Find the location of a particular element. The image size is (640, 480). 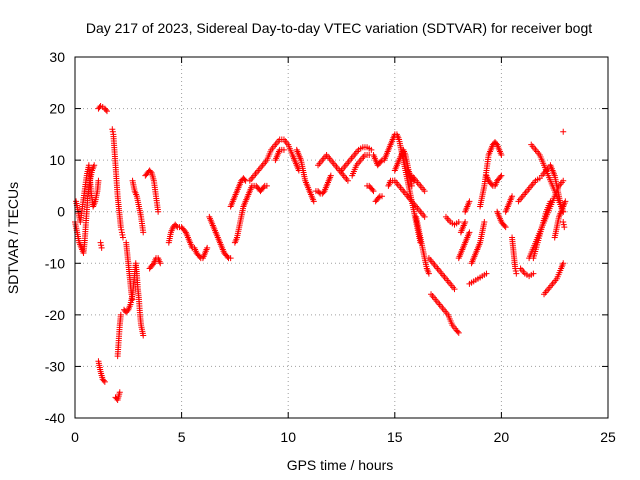

x-tick-label: 25 is located at coordinates (608, 437).